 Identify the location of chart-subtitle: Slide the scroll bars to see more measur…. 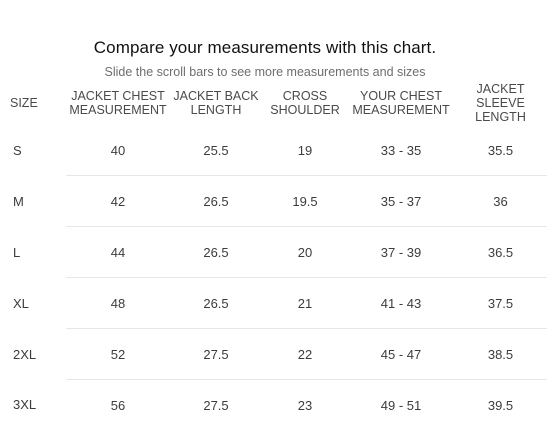
(265, 72).